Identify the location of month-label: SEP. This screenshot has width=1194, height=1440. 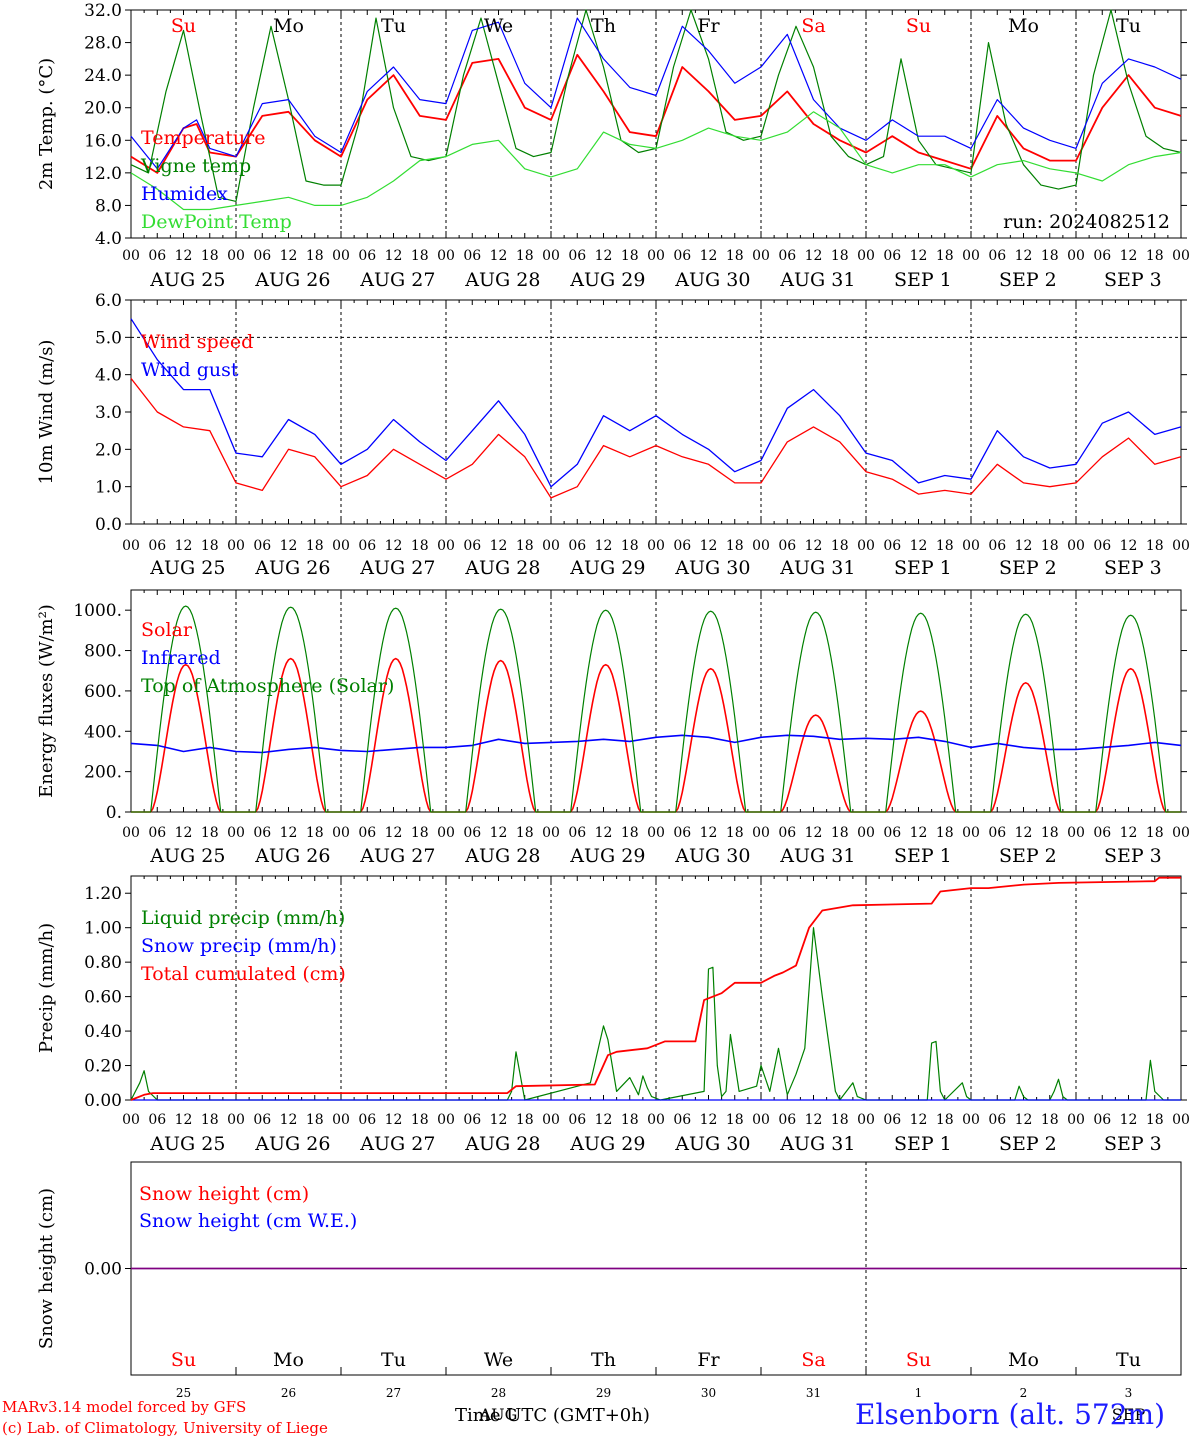
(1129, 1414).